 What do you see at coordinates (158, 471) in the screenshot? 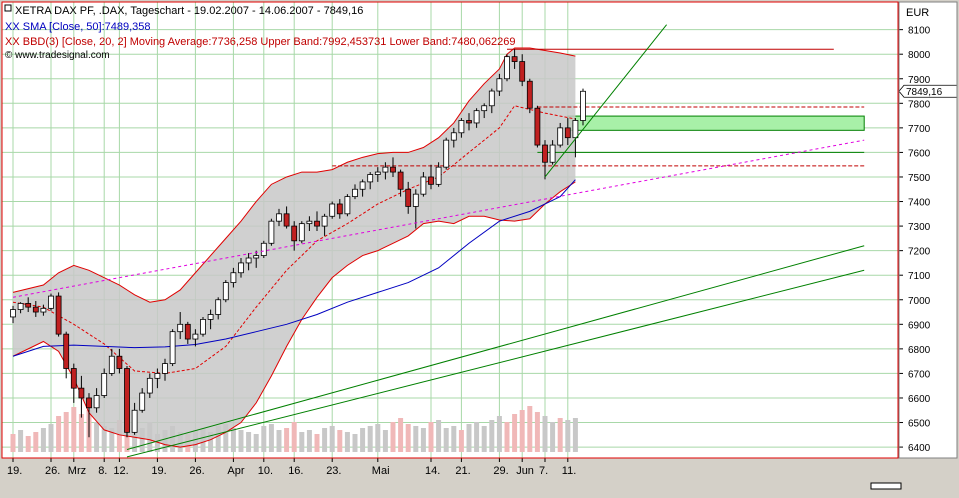
I see `x-tick-label: 19.` at bounding box center [158, 471].